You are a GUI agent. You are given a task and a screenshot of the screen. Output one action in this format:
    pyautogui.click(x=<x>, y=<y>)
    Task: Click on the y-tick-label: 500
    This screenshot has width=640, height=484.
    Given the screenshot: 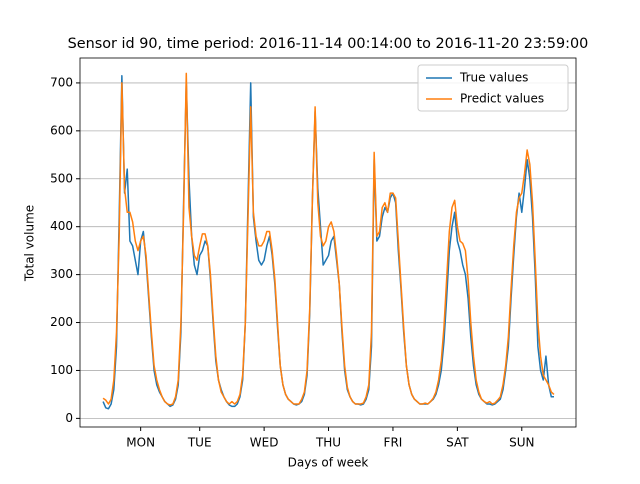 What is the action you would take?
    pyautogui.click(x=61, y=178)
    